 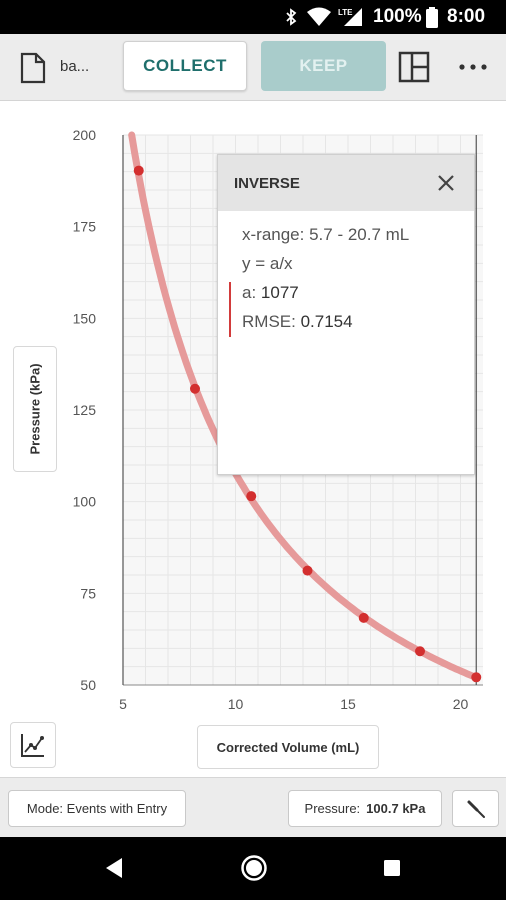 What do you see at coordinates (230, 309) in the screenshot?
I see `fit-color-indicator` at bounding box center [230, 309].